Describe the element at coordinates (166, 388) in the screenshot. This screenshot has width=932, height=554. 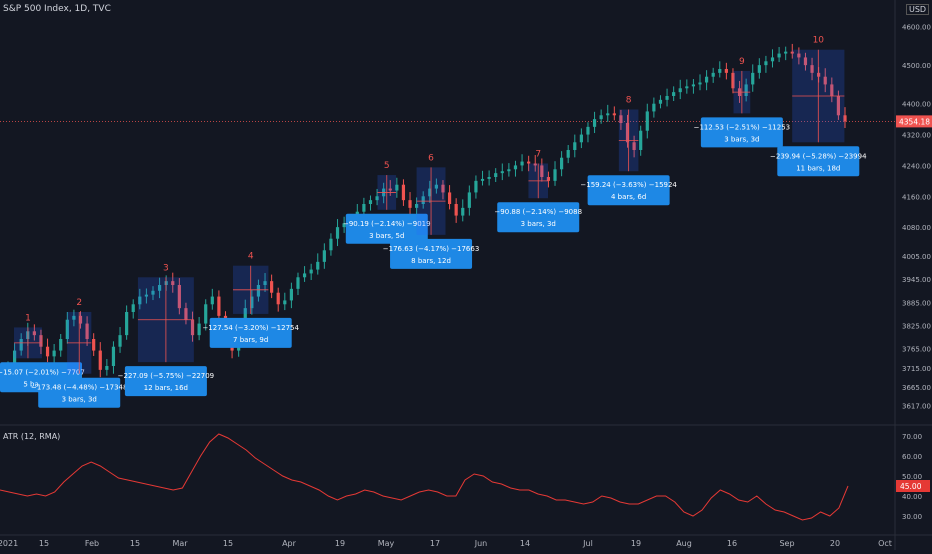
I see `drawdown-bars: 12 bars, 16d` at that location.